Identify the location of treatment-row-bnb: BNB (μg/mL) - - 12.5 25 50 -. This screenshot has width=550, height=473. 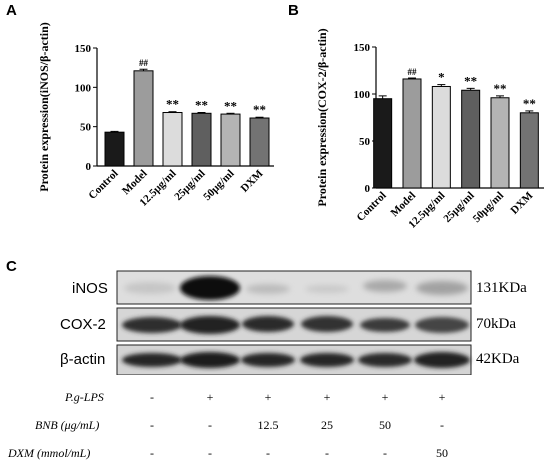
(275, 426).